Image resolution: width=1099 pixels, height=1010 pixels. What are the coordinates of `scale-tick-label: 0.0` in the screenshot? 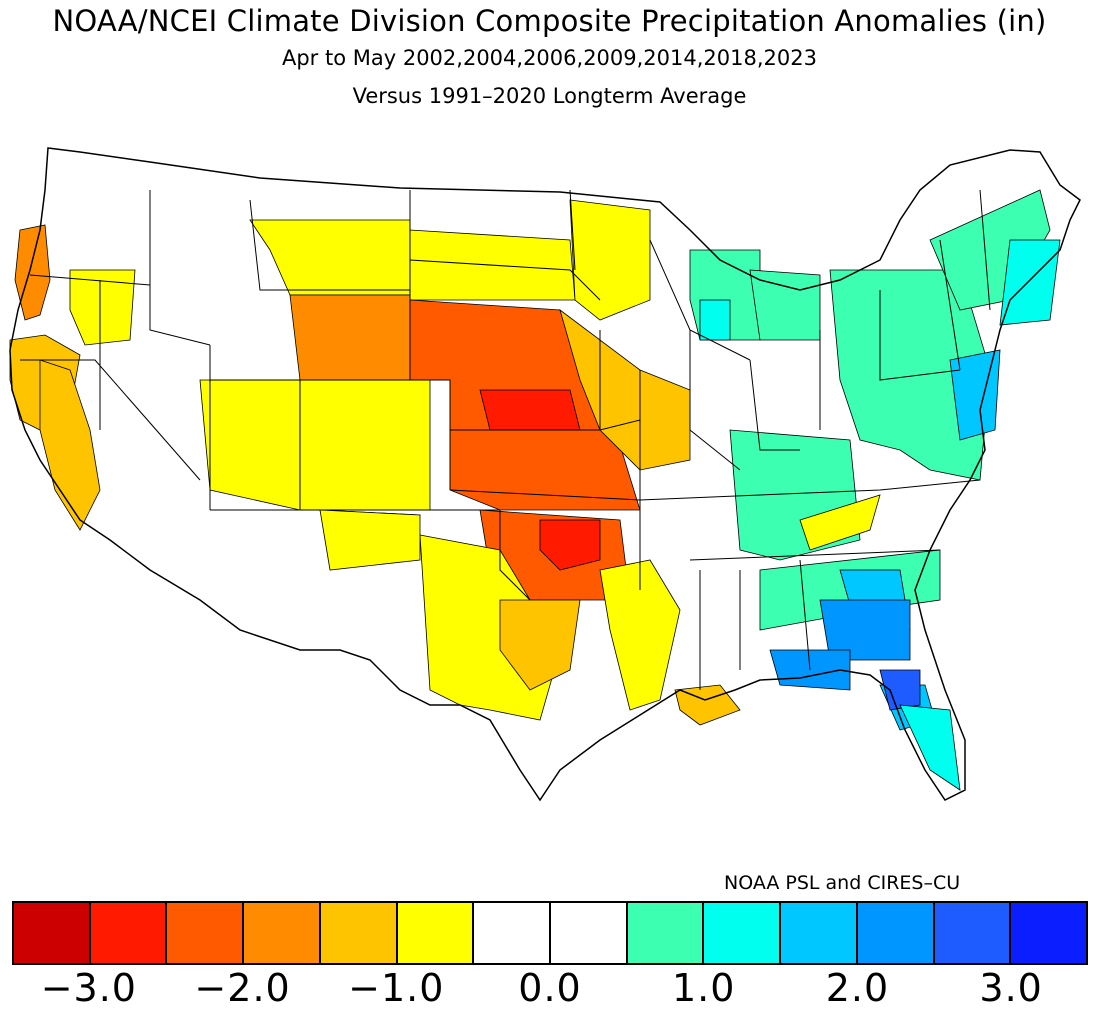 It's located at (550, 988).